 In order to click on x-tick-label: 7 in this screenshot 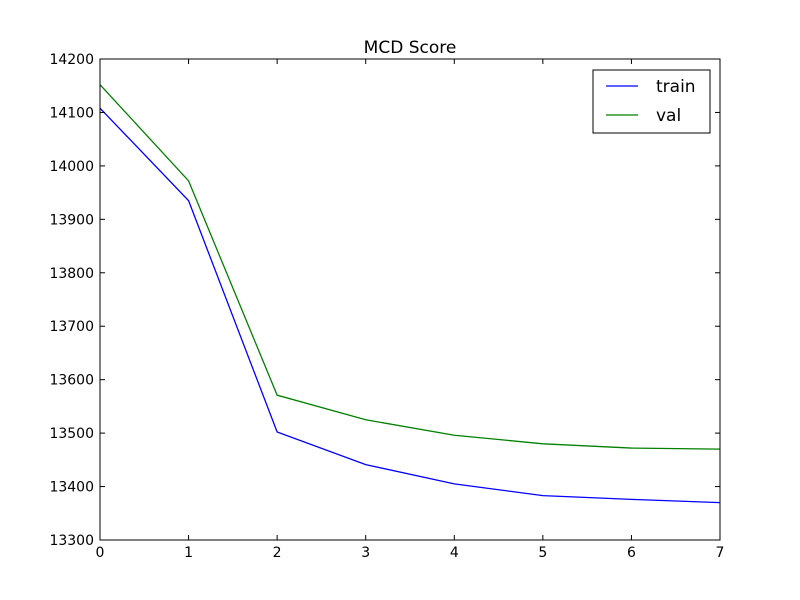, I will do `click(720, 553)`.